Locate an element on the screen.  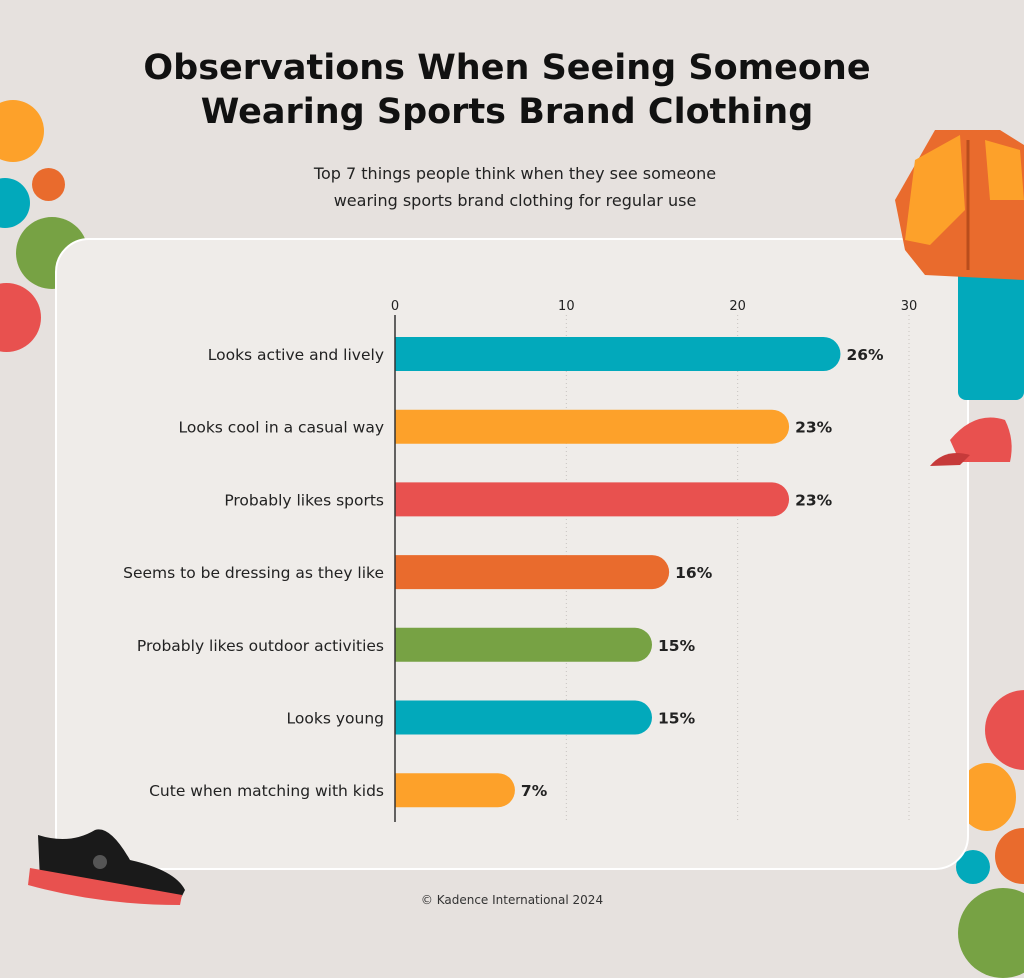
x-tick-label: 0 is located at coordinates (395, 306).